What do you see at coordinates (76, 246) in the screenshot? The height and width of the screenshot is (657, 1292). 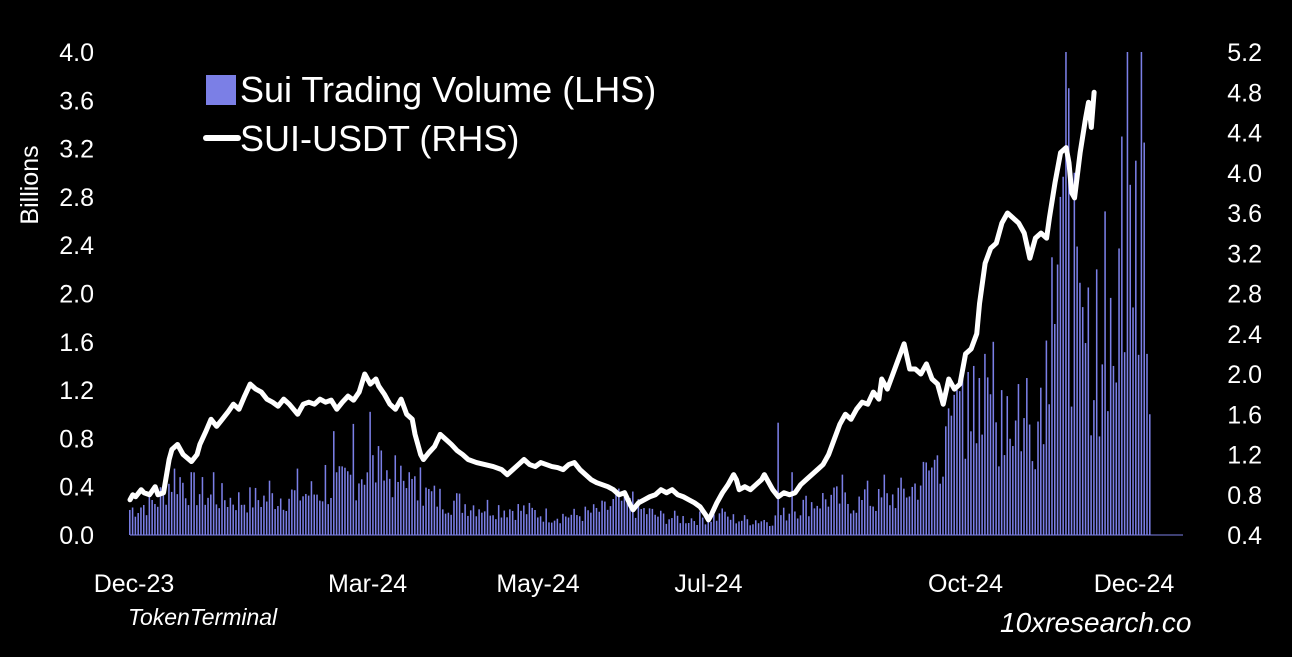 I see `y-left-tick-6: 2.4` at bounding box center [76, 246].